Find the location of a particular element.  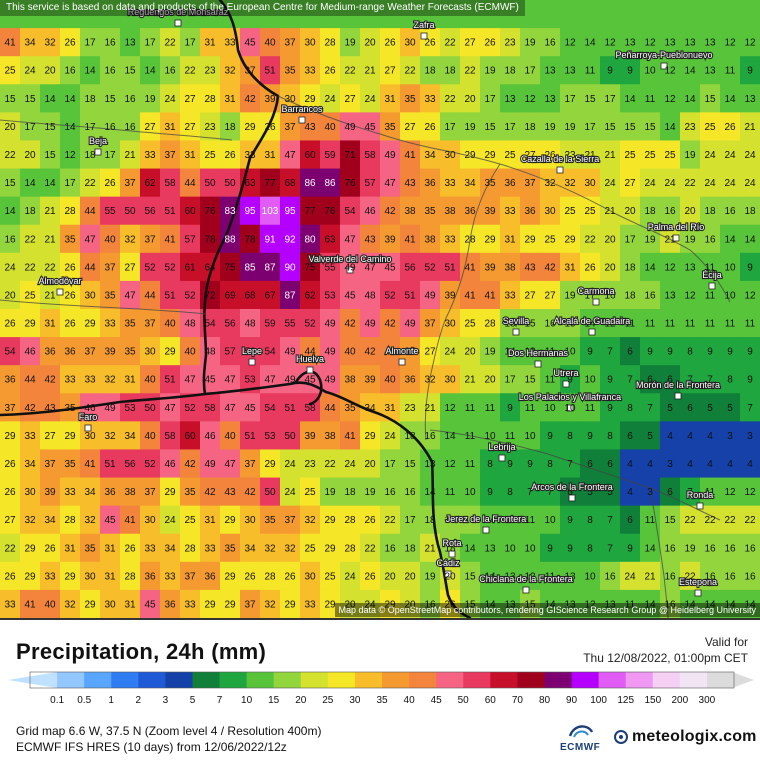

grid-value-label: 17 is located at coordinates (450, 127).